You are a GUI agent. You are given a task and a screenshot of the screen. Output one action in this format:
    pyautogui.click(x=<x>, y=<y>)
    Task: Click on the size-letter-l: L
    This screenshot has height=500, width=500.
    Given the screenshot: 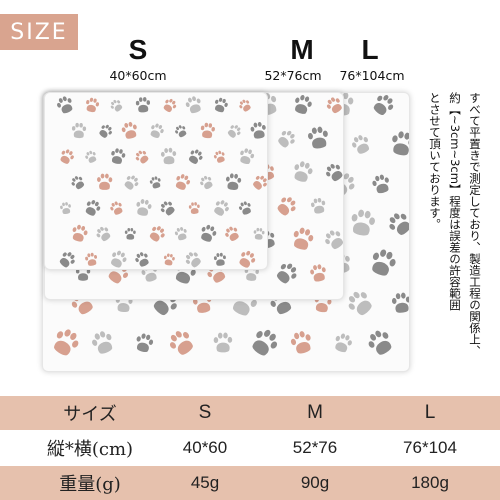 What is the action you would take?
    pyautogui.click(x=370, y=49)
    